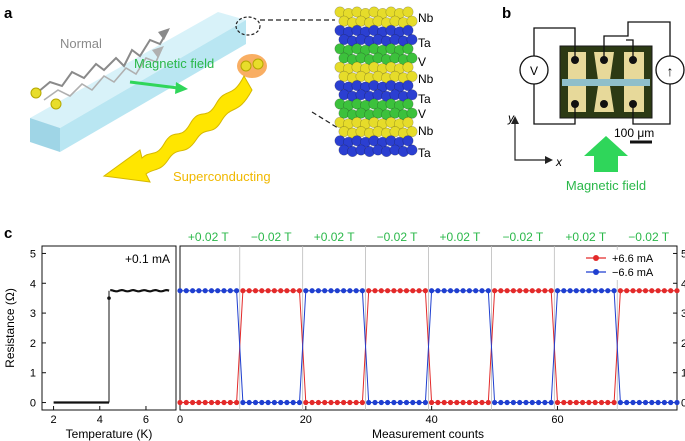 This screenshot has width=685, height=441. What do you see at coordinates (606, 154) in the screenshot?
I see `field-arrow-b` at bounding box center [606, 154].